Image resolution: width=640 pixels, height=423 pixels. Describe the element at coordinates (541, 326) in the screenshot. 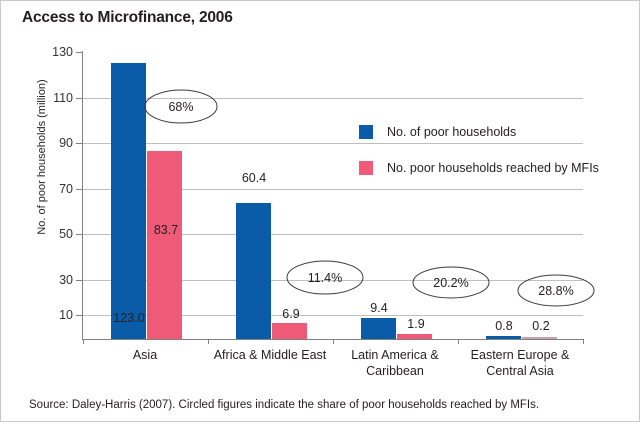

I see `bar-value-pink: 0.2` at that location.